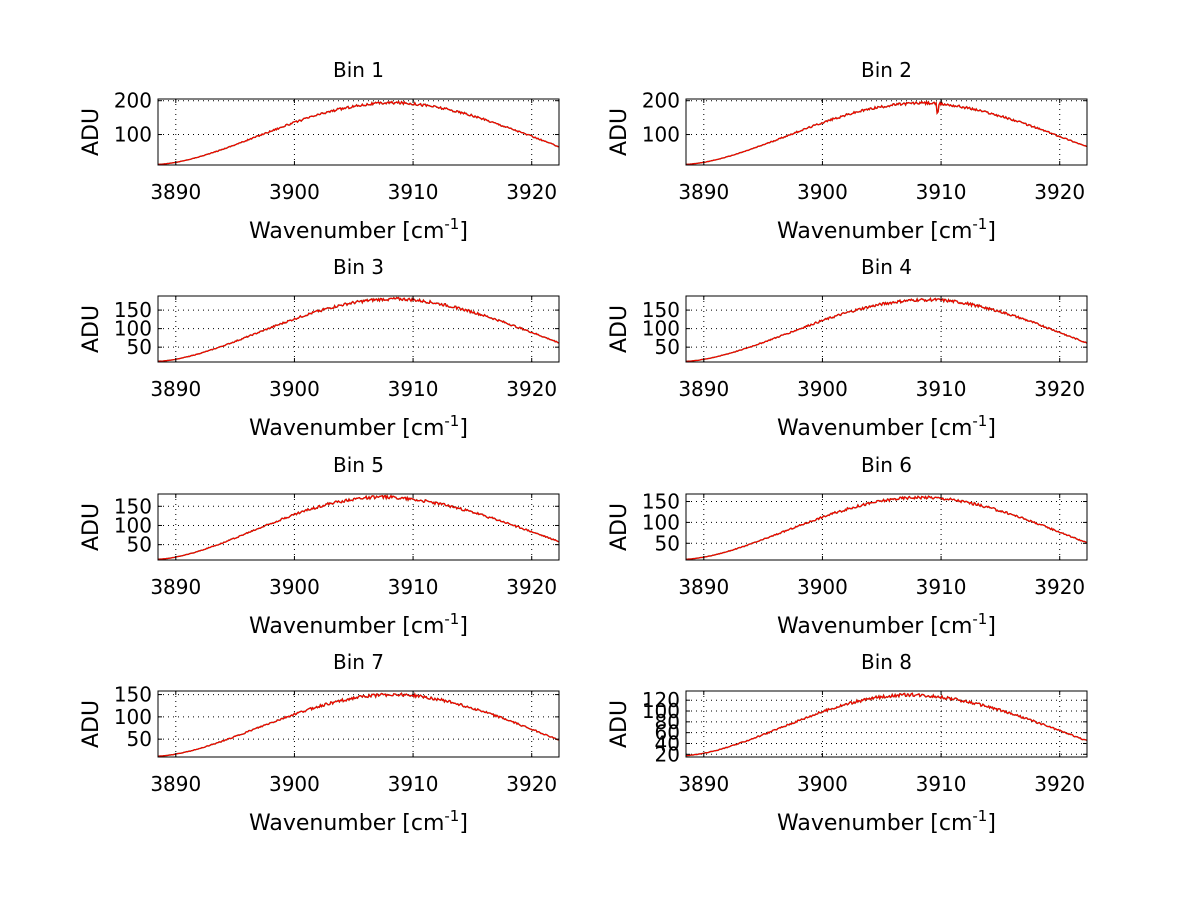  What do you see at coordinates (886, 70) in the screenshot?
I see `subplot-title: Bin 2` at bounding box center [886, 70].